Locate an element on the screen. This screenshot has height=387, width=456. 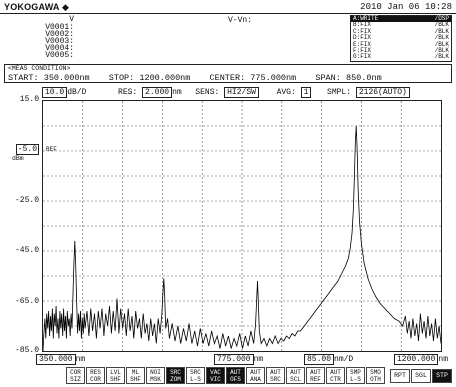
marker-row: V0002: is located at coordinates (59, 34).